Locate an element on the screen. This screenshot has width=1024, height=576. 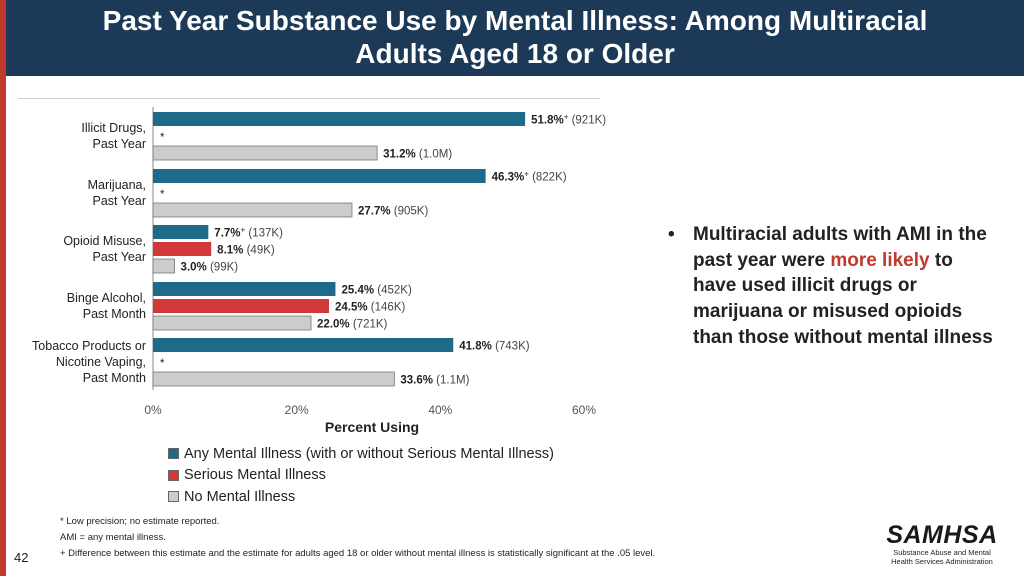
category-label: Binge Alcohol, Past Month is located at coordinates (106, 306).